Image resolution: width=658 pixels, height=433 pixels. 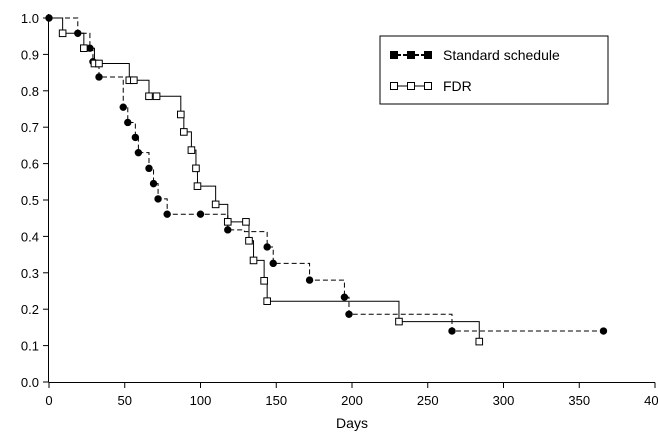 What do you see at coordinates (30, 164) in the screenshot?
I see `y-tick-label: 0.6` at bounding box center [30, 164].